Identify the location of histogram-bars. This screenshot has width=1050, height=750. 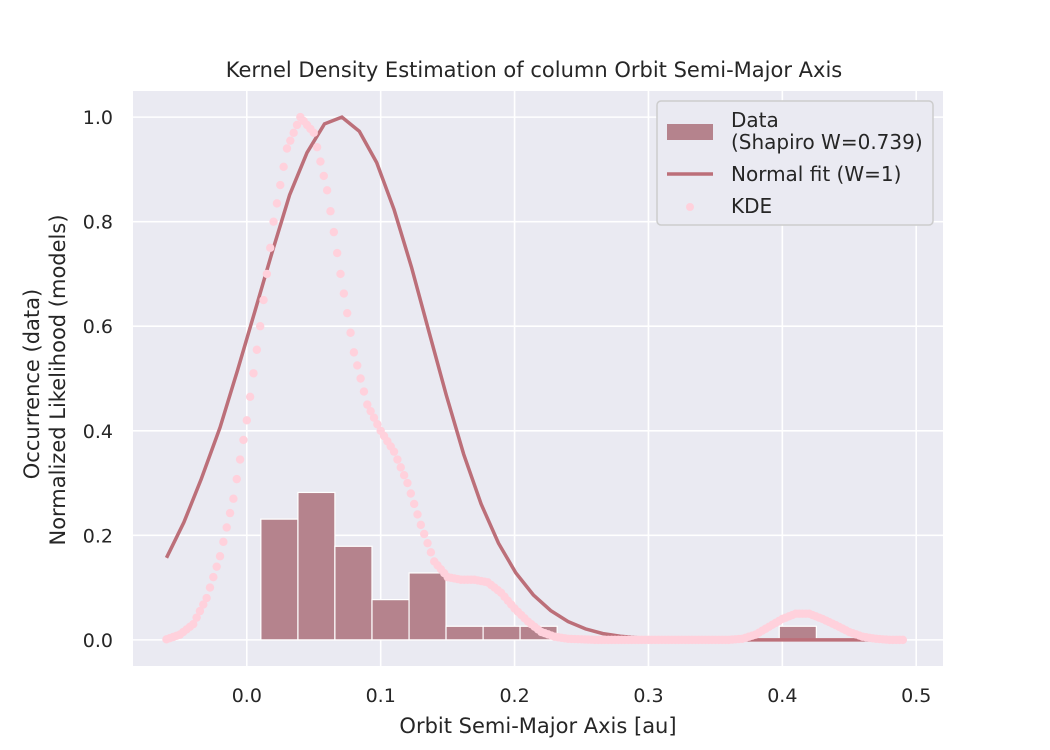
(538, 566).